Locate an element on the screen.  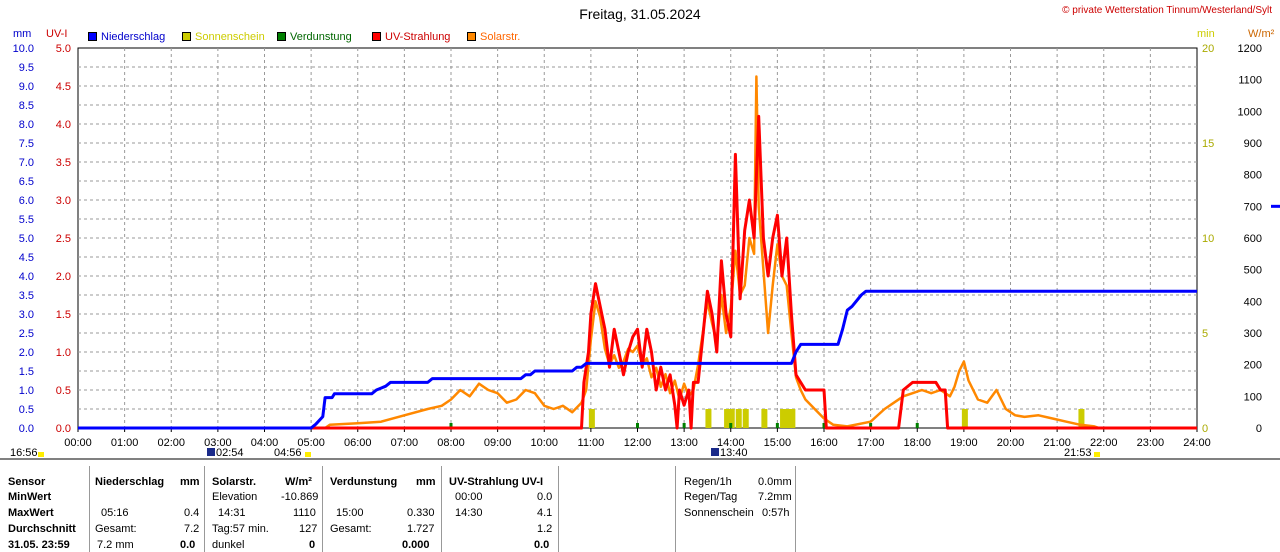
mm-axis-unit: mm is located at coordinates (22, 34).